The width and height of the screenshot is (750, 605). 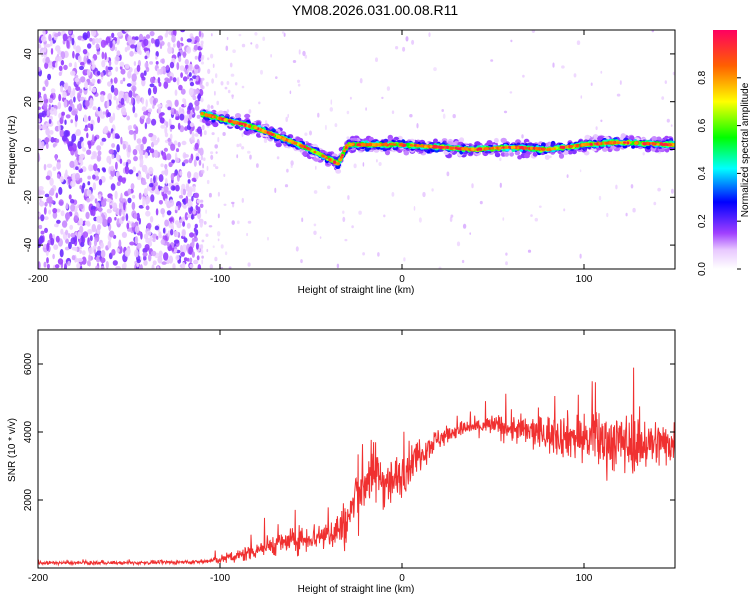 I want to click on snr-x-tick-label: -200, so click(x=38, y=578).